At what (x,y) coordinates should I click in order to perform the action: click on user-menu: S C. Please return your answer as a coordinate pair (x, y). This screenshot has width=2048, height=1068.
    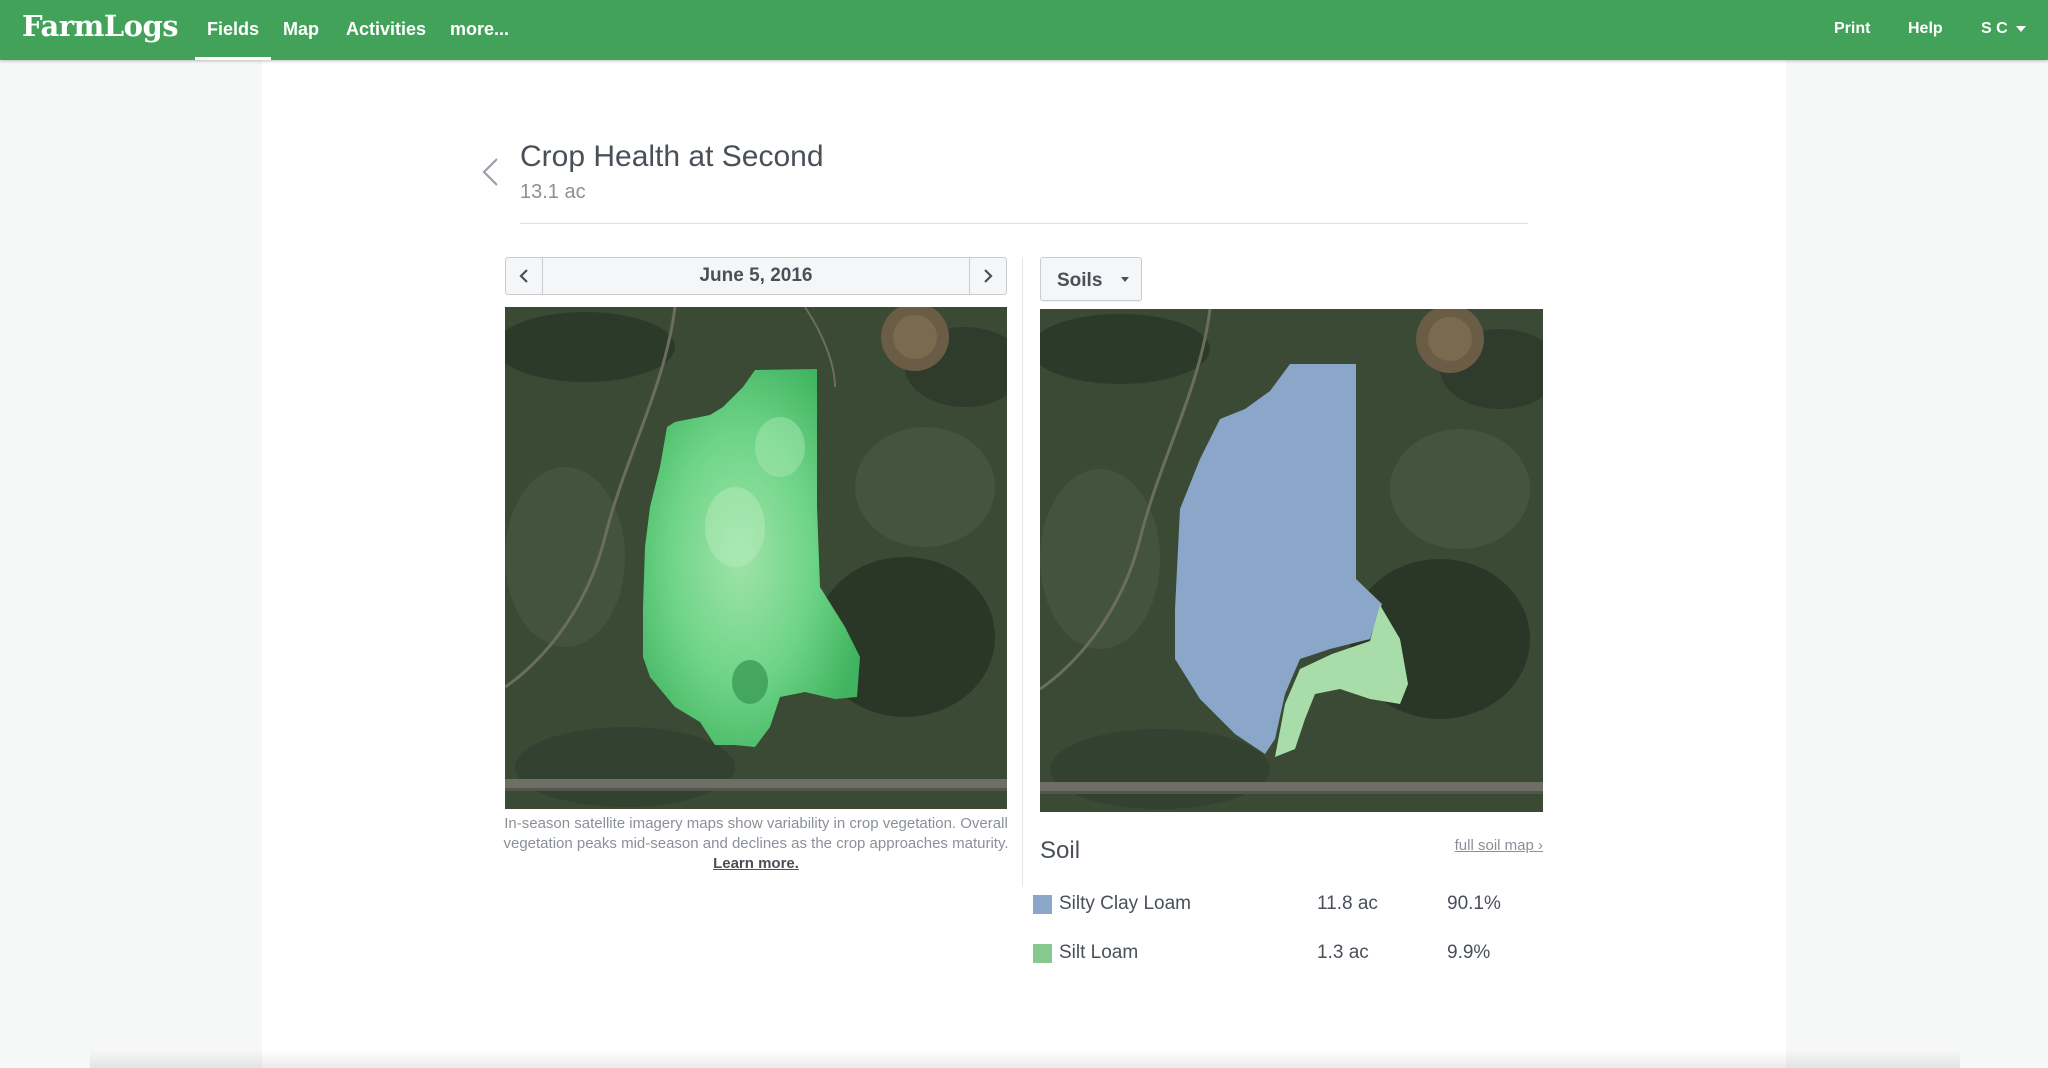
    Looking at the image, I should click on (2003, 30).